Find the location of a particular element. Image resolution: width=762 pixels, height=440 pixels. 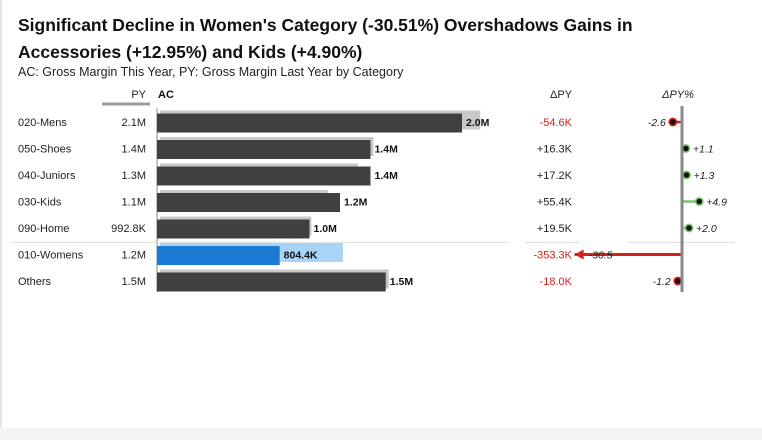

delta-abs-label: +19.5K is located at coordinates (555, 229).